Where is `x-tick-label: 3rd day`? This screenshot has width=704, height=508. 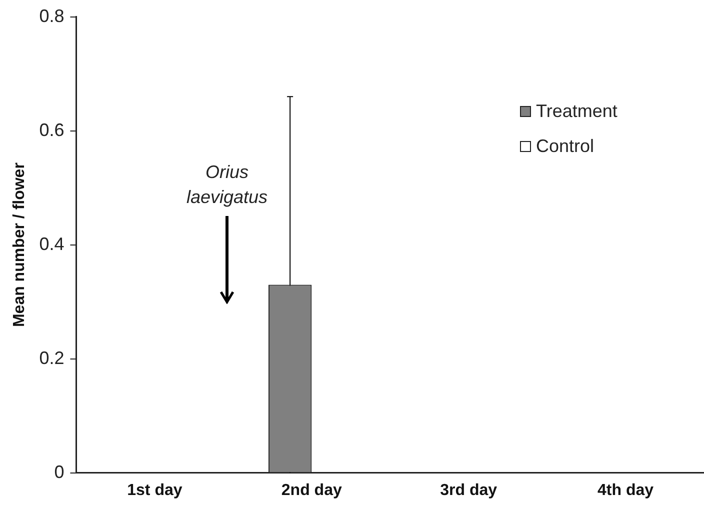 x-tick-label: 3rd day is located at coordinates (469, 490).